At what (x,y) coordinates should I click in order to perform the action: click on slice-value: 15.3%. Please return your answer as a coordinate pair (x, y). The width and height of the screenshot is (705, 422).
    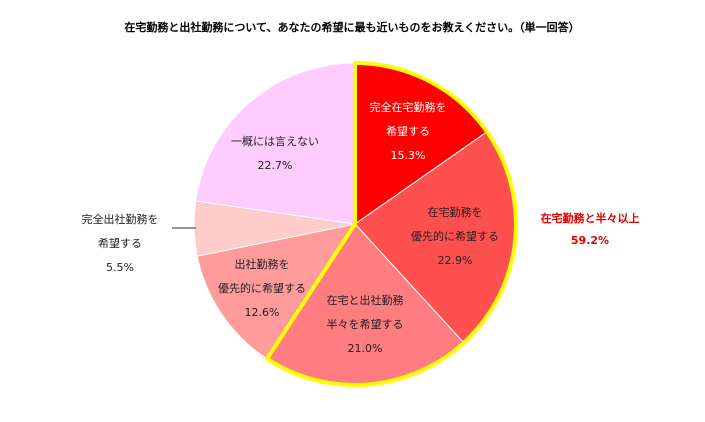
    Looking at the image, I should click on (408, 155).